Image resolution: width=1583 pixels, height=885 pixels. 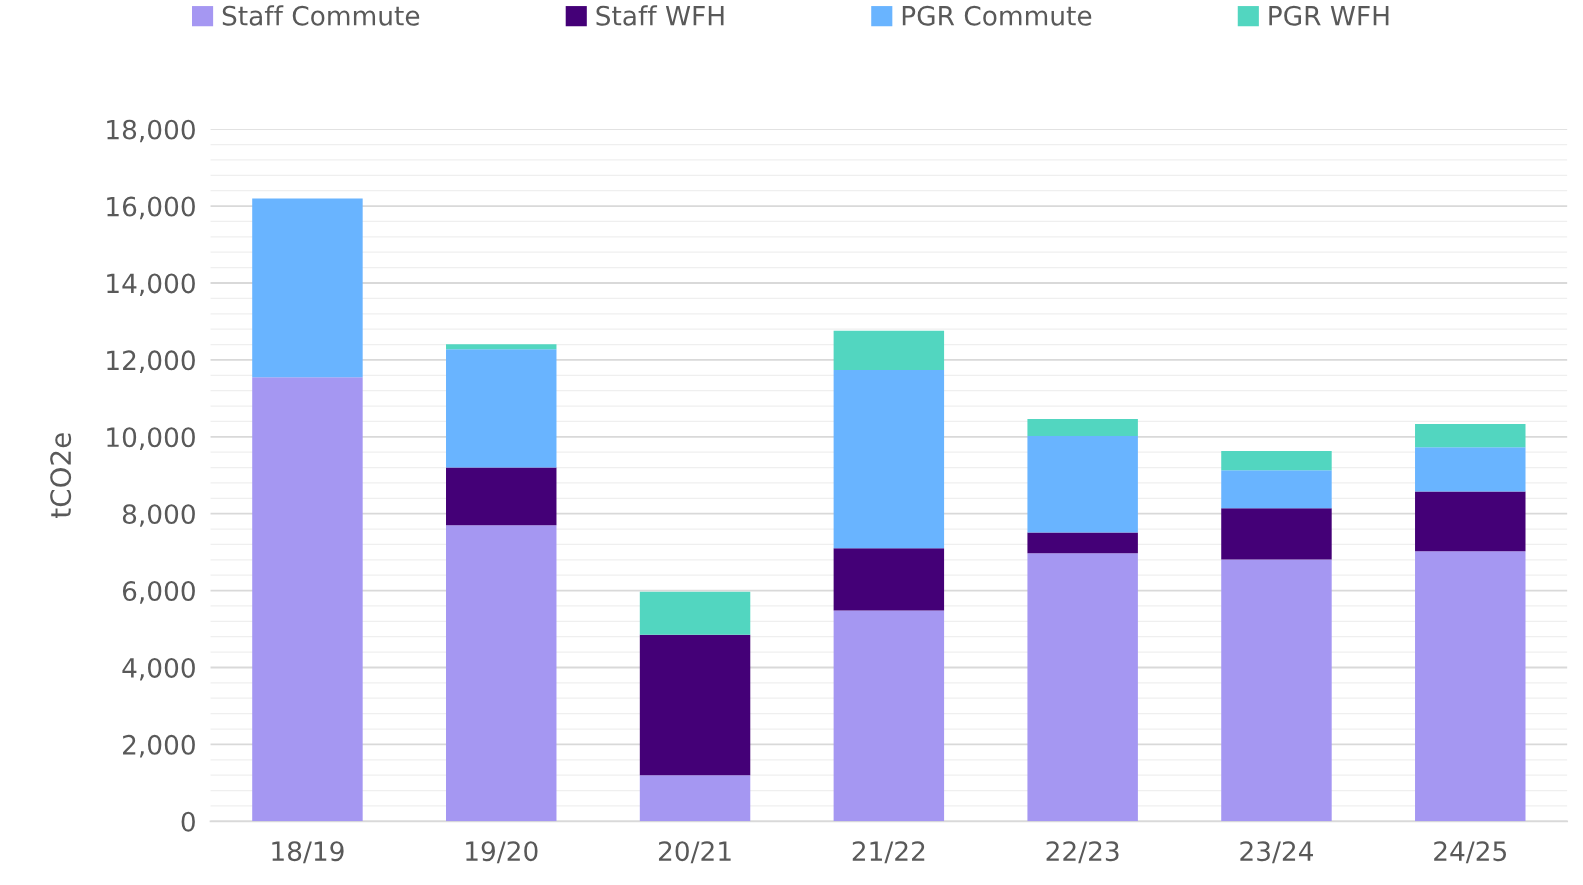 I want to click on x-tick-label: 21/22, so click(x=888, y=852).